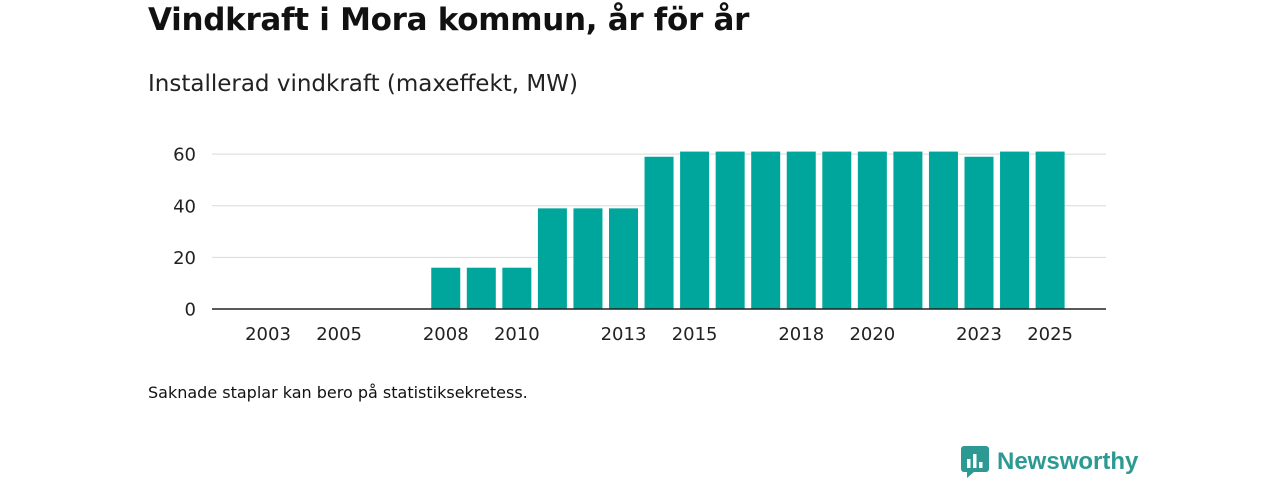  Describe the element at coordinates (979, 334) in the screenshot. I see `x-tick-label: 2023` at that location.